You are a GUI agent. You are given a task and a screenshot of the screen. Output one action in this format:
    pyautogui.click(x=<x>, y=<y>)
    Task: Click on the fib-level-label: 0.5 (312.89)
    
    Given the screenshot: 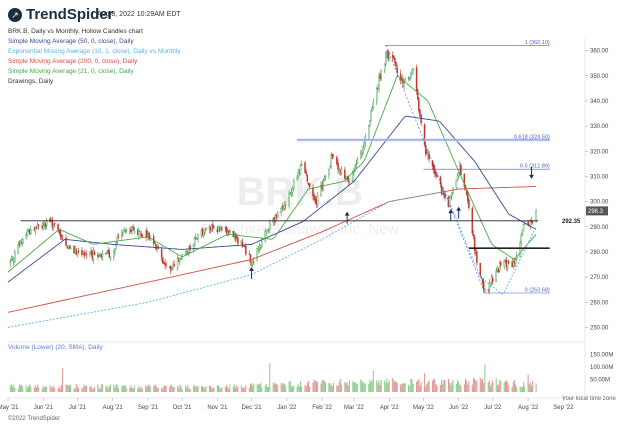 What is the action you would take?
    pyautogui.click(x=535, y=167)
    